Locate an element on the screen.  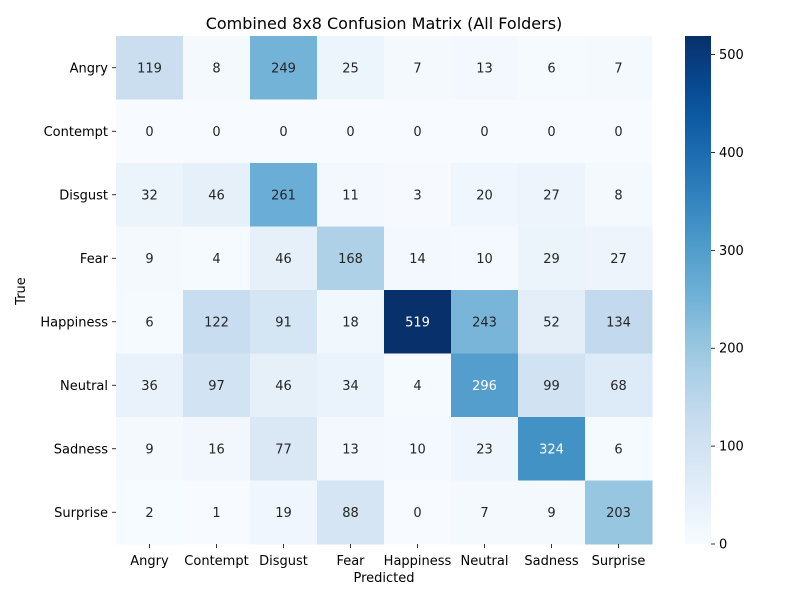
cell-value-label: 18 is located at coordinates (350, 322).